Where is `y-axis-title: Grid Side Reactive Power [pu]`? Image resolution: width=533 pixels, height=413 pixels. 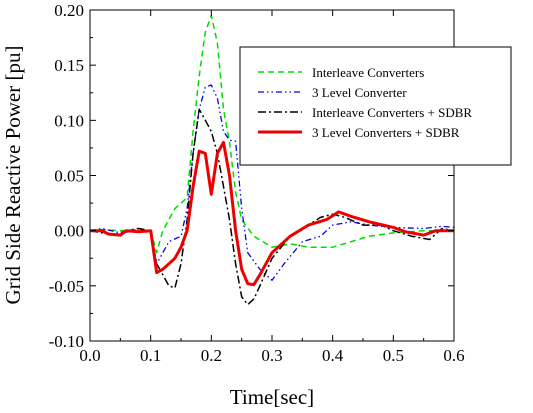
y-axis-title: Grid Side Reactive Power [pu] is located at coordinates (13, 175).